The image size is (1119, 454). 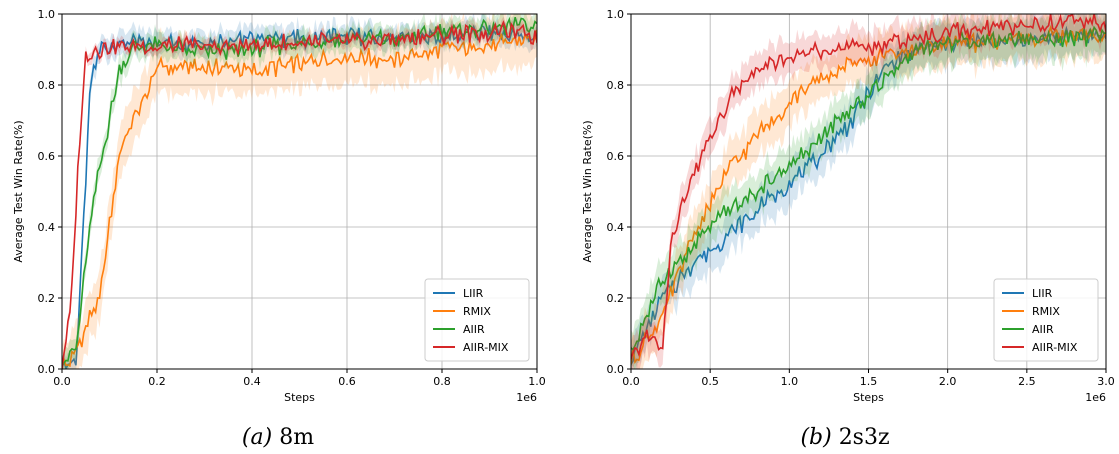 What do you see at coordinates (948, 381) in the screenshot?
I see `x-tick-label: 2.0` at bounding box center [948, 381].